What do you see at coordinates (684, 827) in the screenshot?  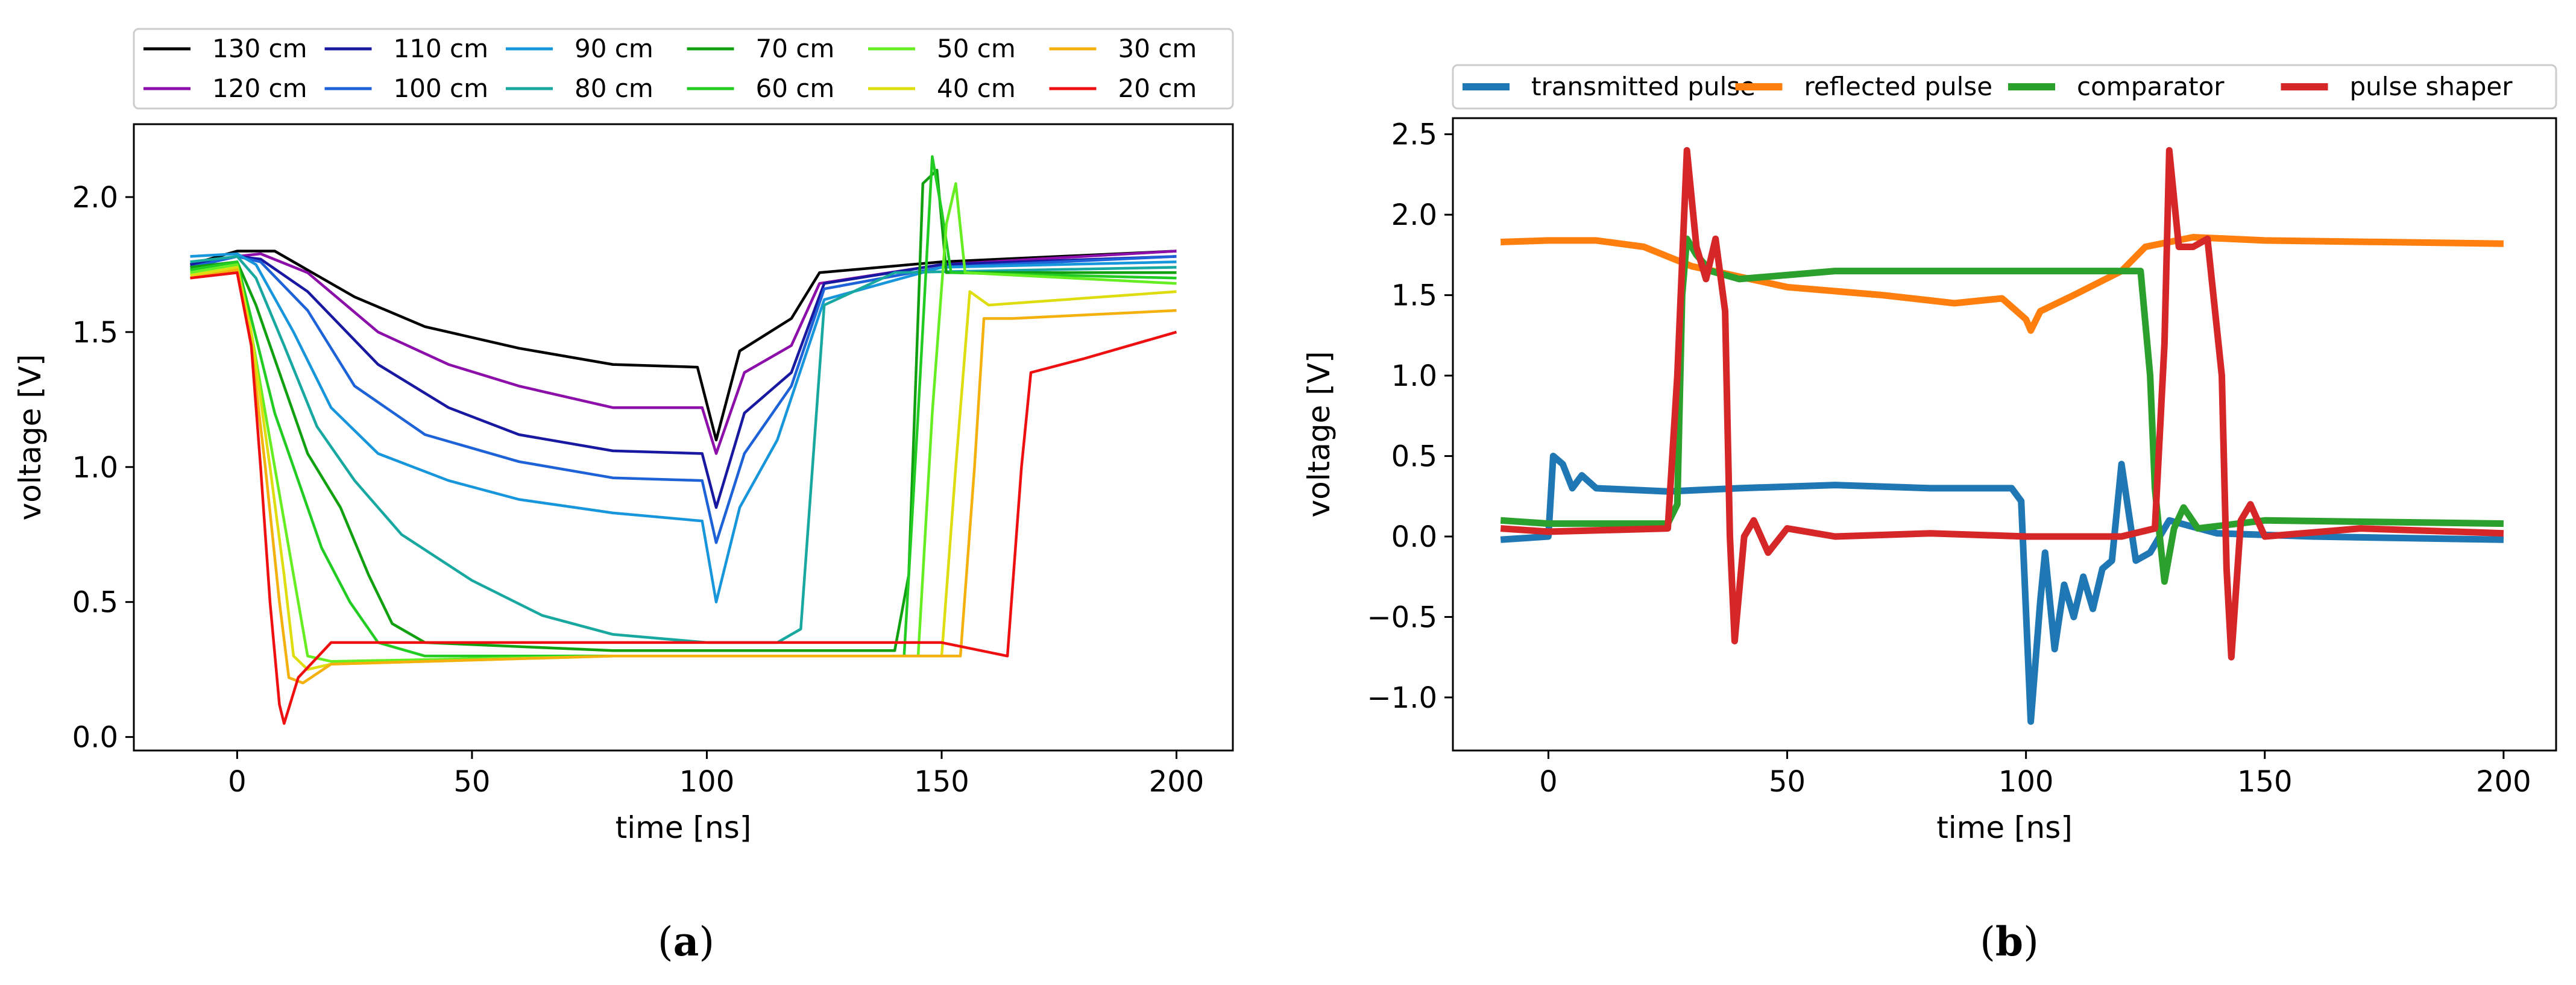 I see `x-axis-label-a: time [ns]` at bounding box center [684, 827].